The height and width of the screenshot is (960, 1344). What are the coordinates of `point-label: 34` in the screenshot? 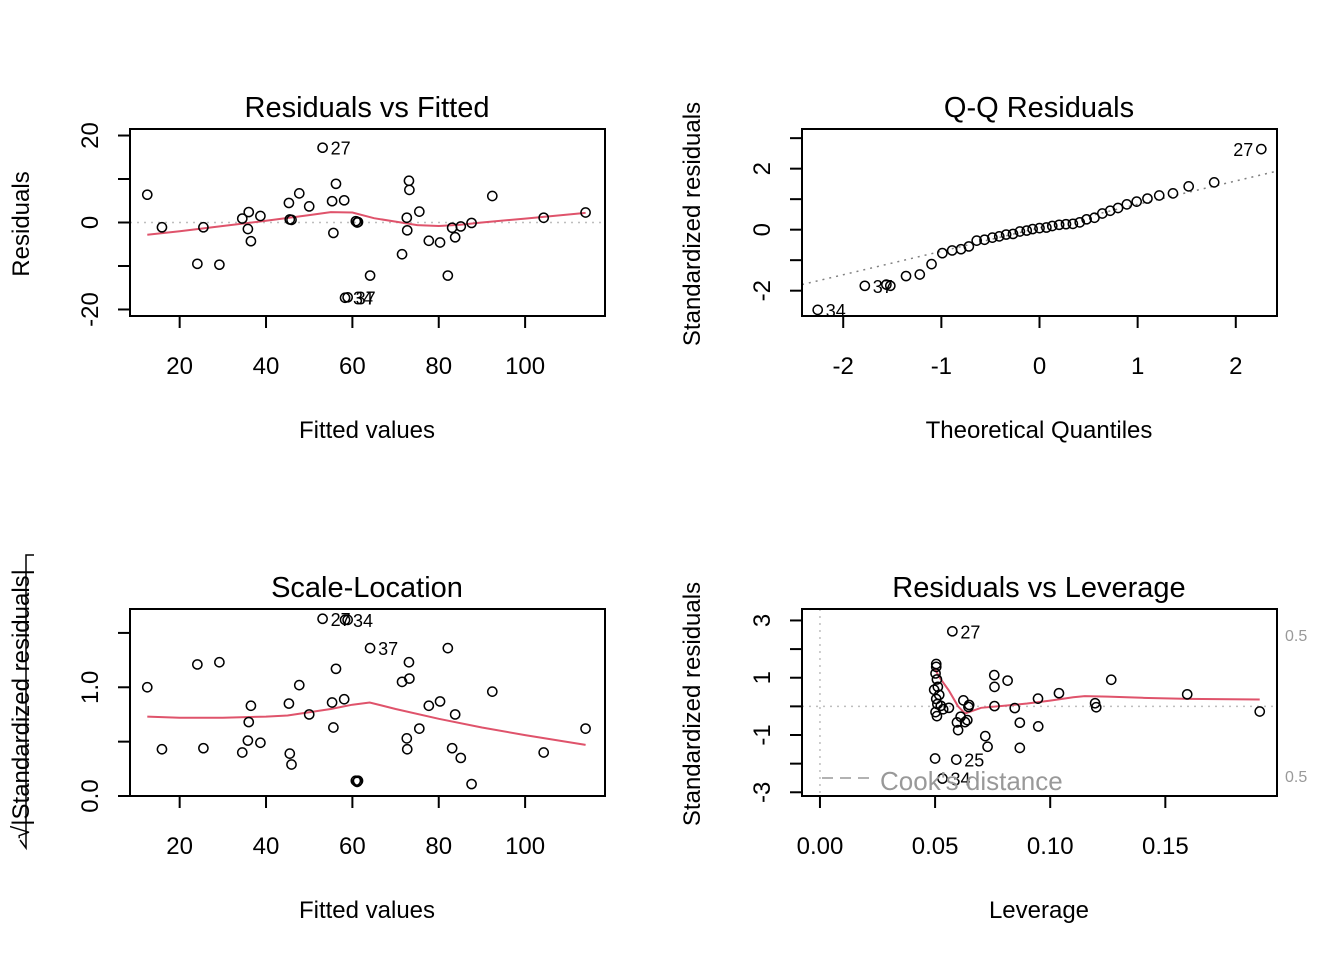 It's located at (363, 621).